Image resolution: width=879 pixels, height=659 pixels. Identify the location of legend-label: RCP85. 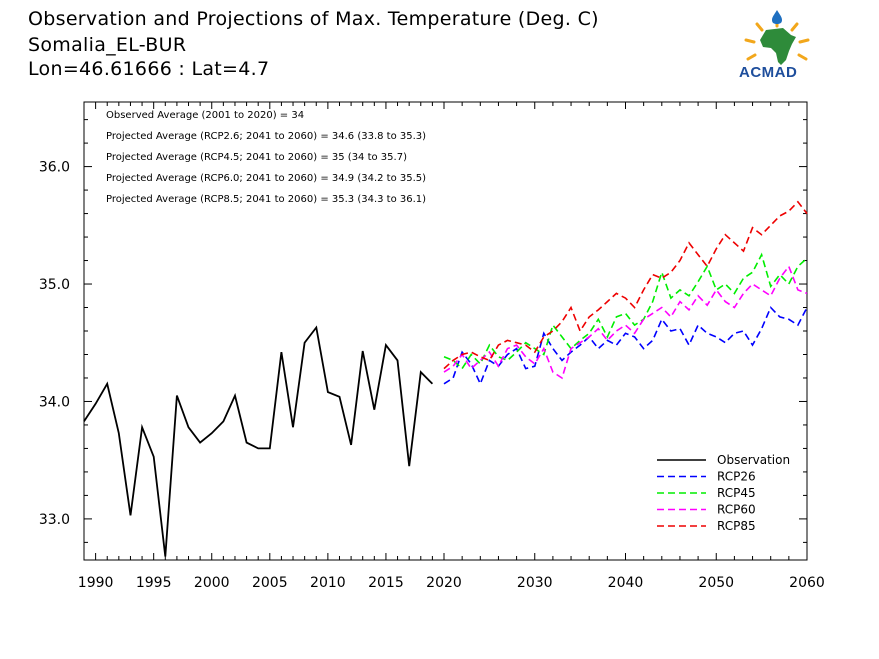
(736, 526).